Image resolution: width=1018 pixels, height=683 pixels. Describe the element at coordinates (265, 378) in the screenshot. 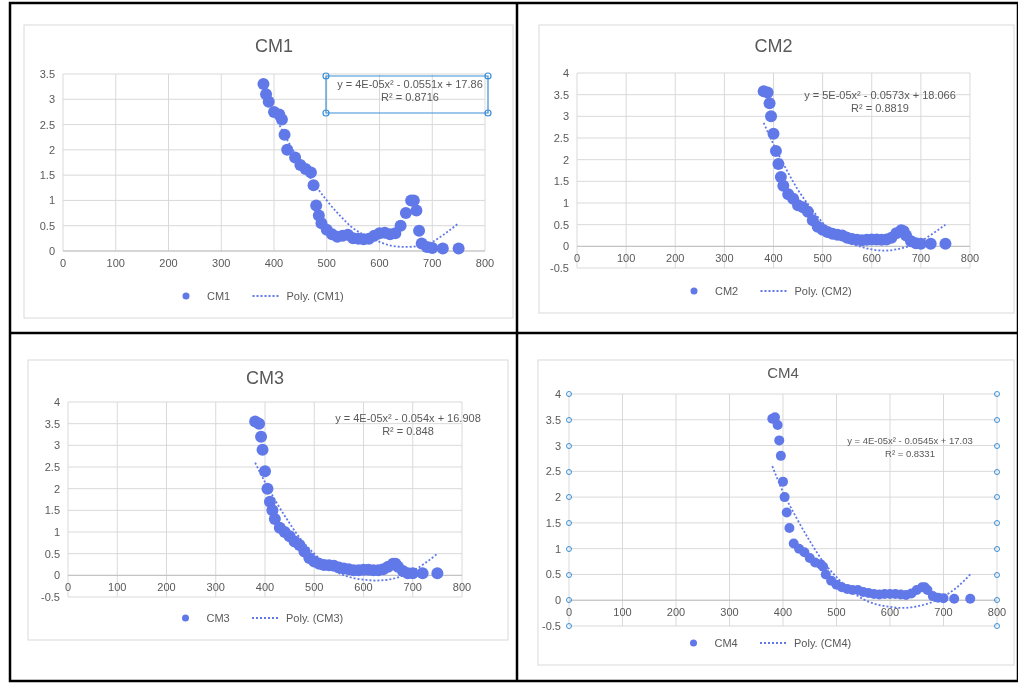

I see `chart-title: CM3` at that location.